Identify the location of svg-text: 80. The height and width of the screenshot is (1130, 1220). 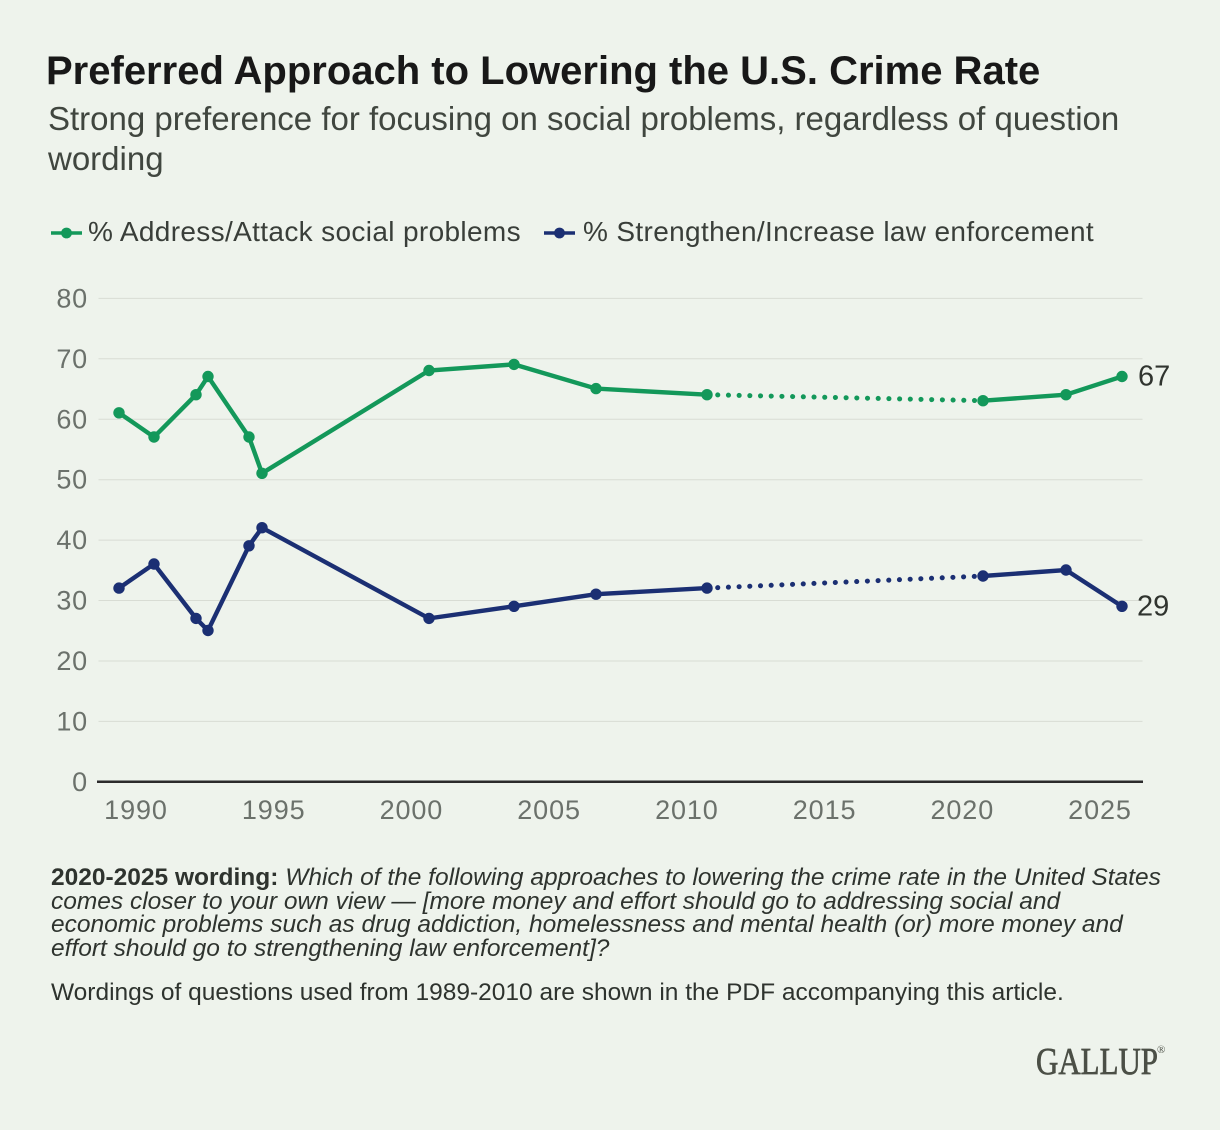
(72, 298).